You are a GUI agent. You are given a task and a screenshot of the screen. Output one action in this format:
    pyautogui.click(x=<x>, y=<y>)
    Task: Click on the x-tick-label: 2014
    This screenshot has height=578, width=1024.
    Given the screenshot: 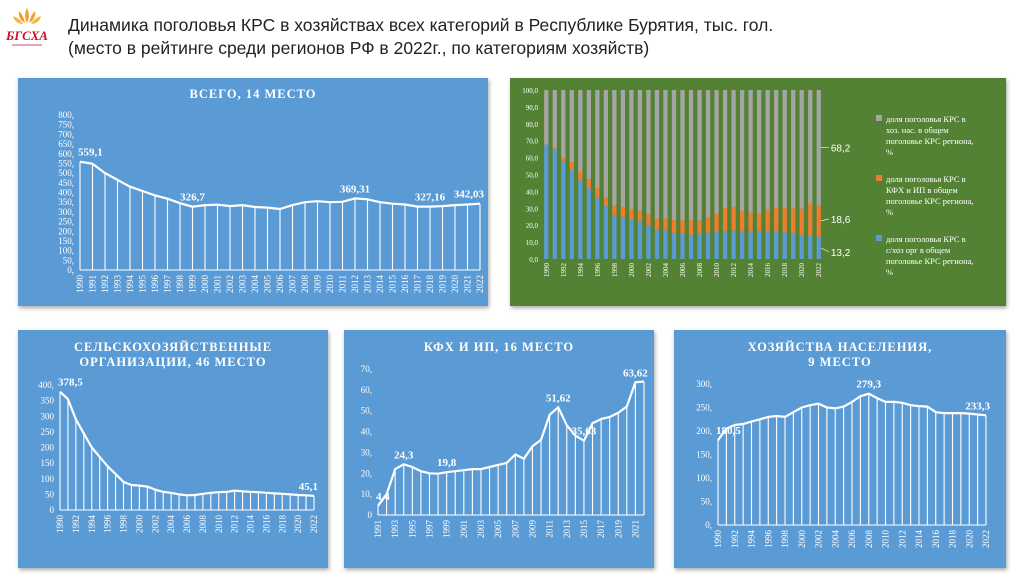 What is the action you would take?
    pyautogui.click(x=919, y=539)
    